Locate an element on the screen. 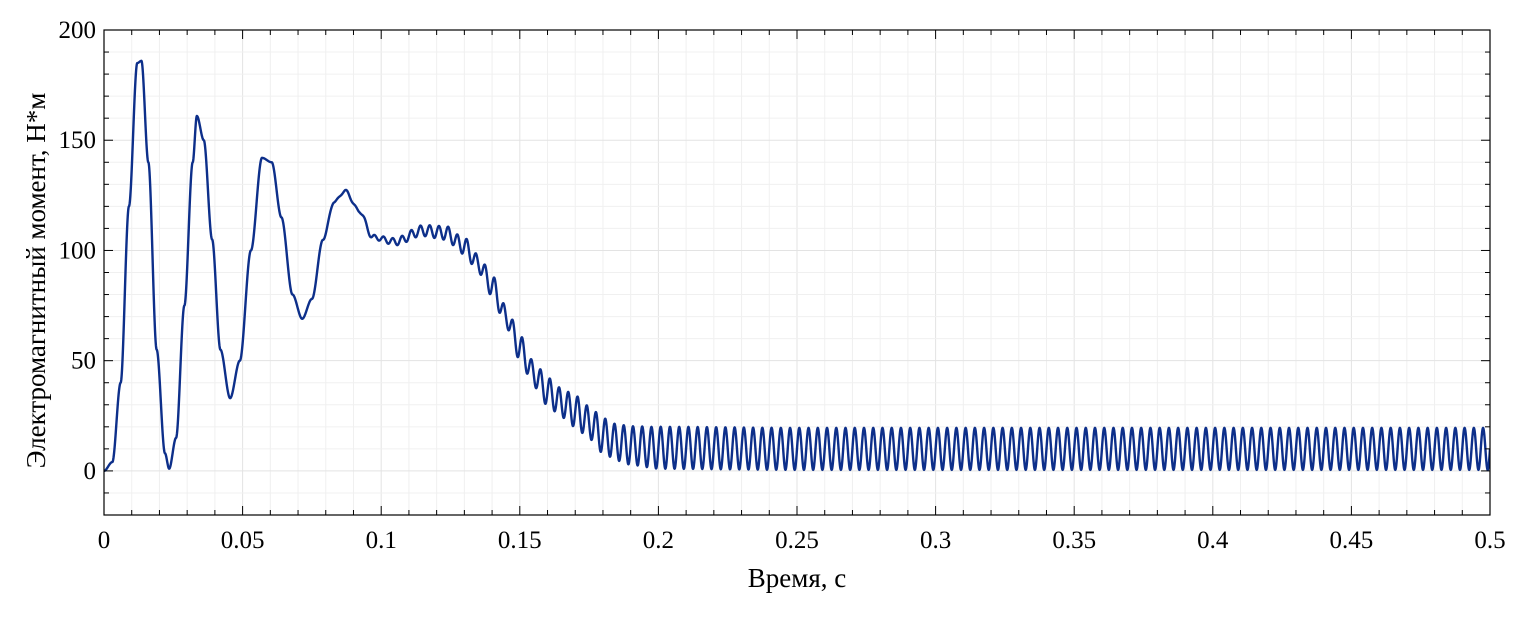 The width and height of the screenshot is (1527, 621). y-axis-label: Электромагнитный момент, Н*м is located at coordinates (36, 281).